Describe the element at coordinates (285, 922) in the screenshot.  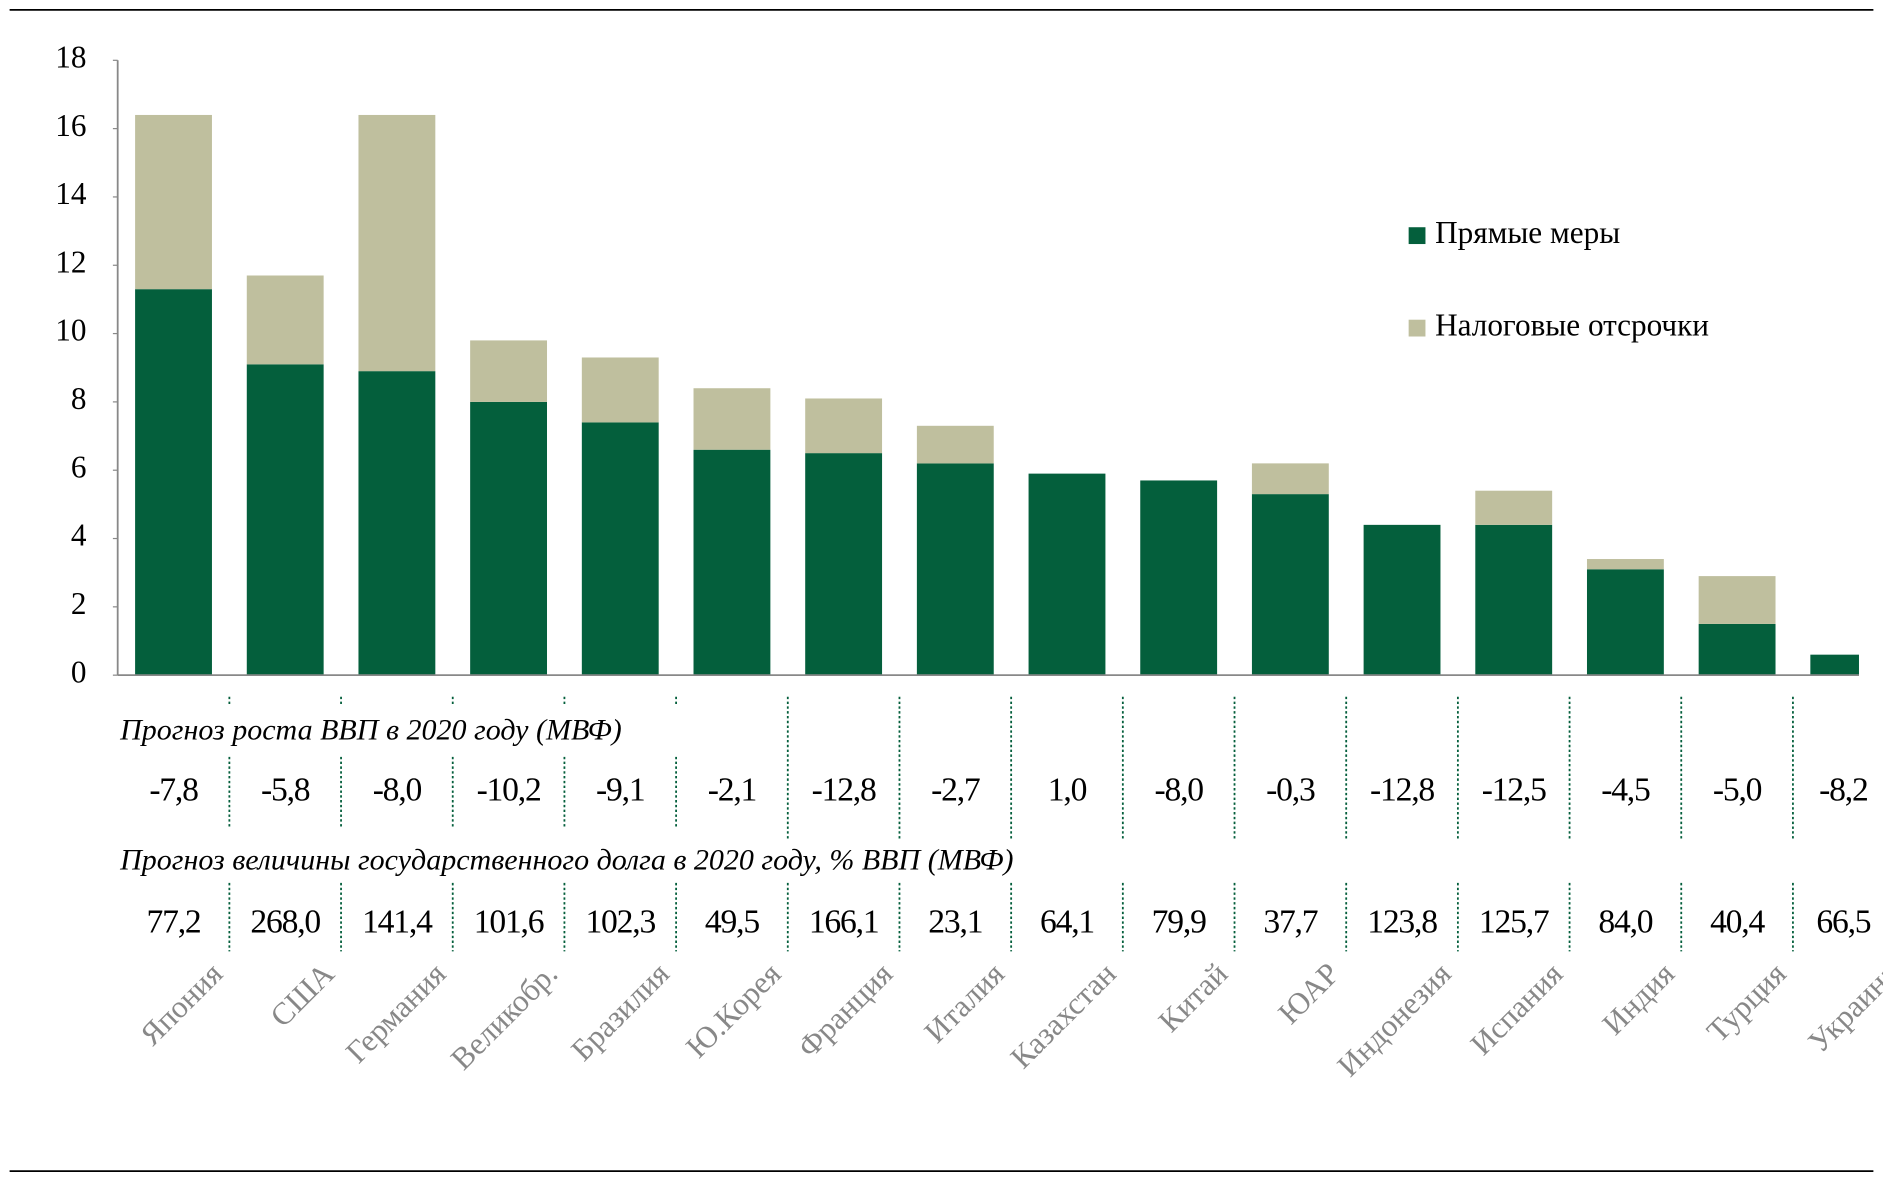
I see `table-value: 268,0` at that location.